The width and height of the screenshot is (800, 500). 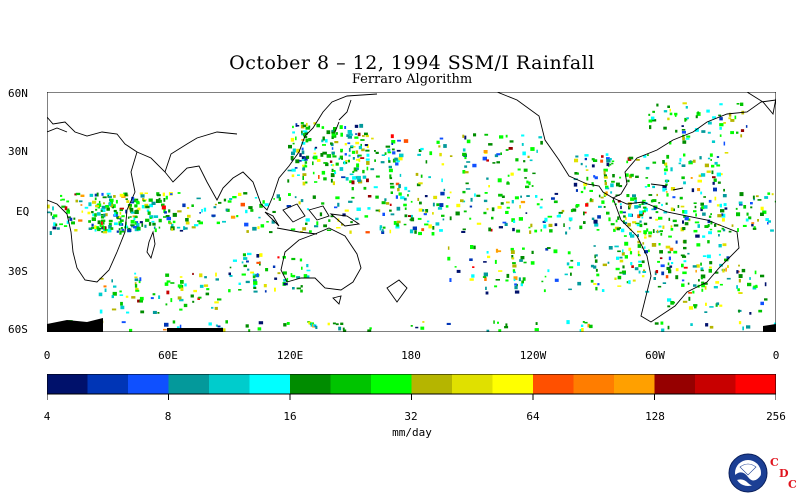 I want to click on lat-label-30n: 30N, so click(x=18, y=151).